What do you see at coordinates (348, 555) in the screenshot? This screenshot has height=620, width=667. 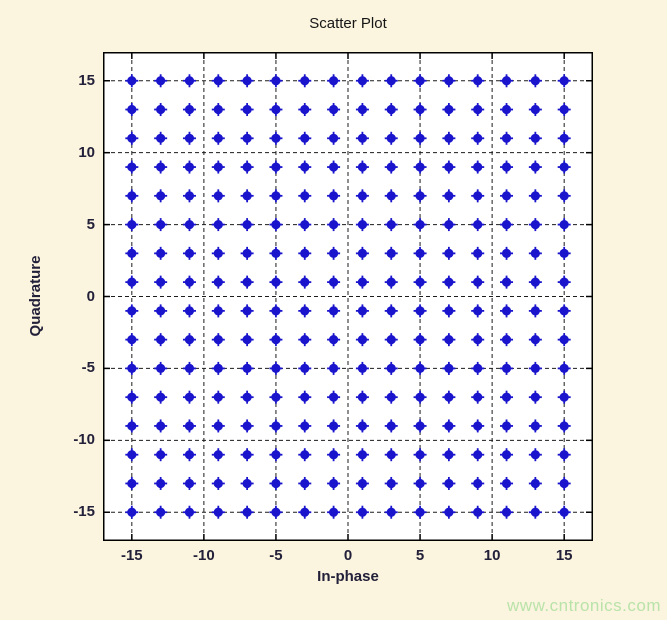 I see `x-tick-label: 0` at bounding box center [348, 555].